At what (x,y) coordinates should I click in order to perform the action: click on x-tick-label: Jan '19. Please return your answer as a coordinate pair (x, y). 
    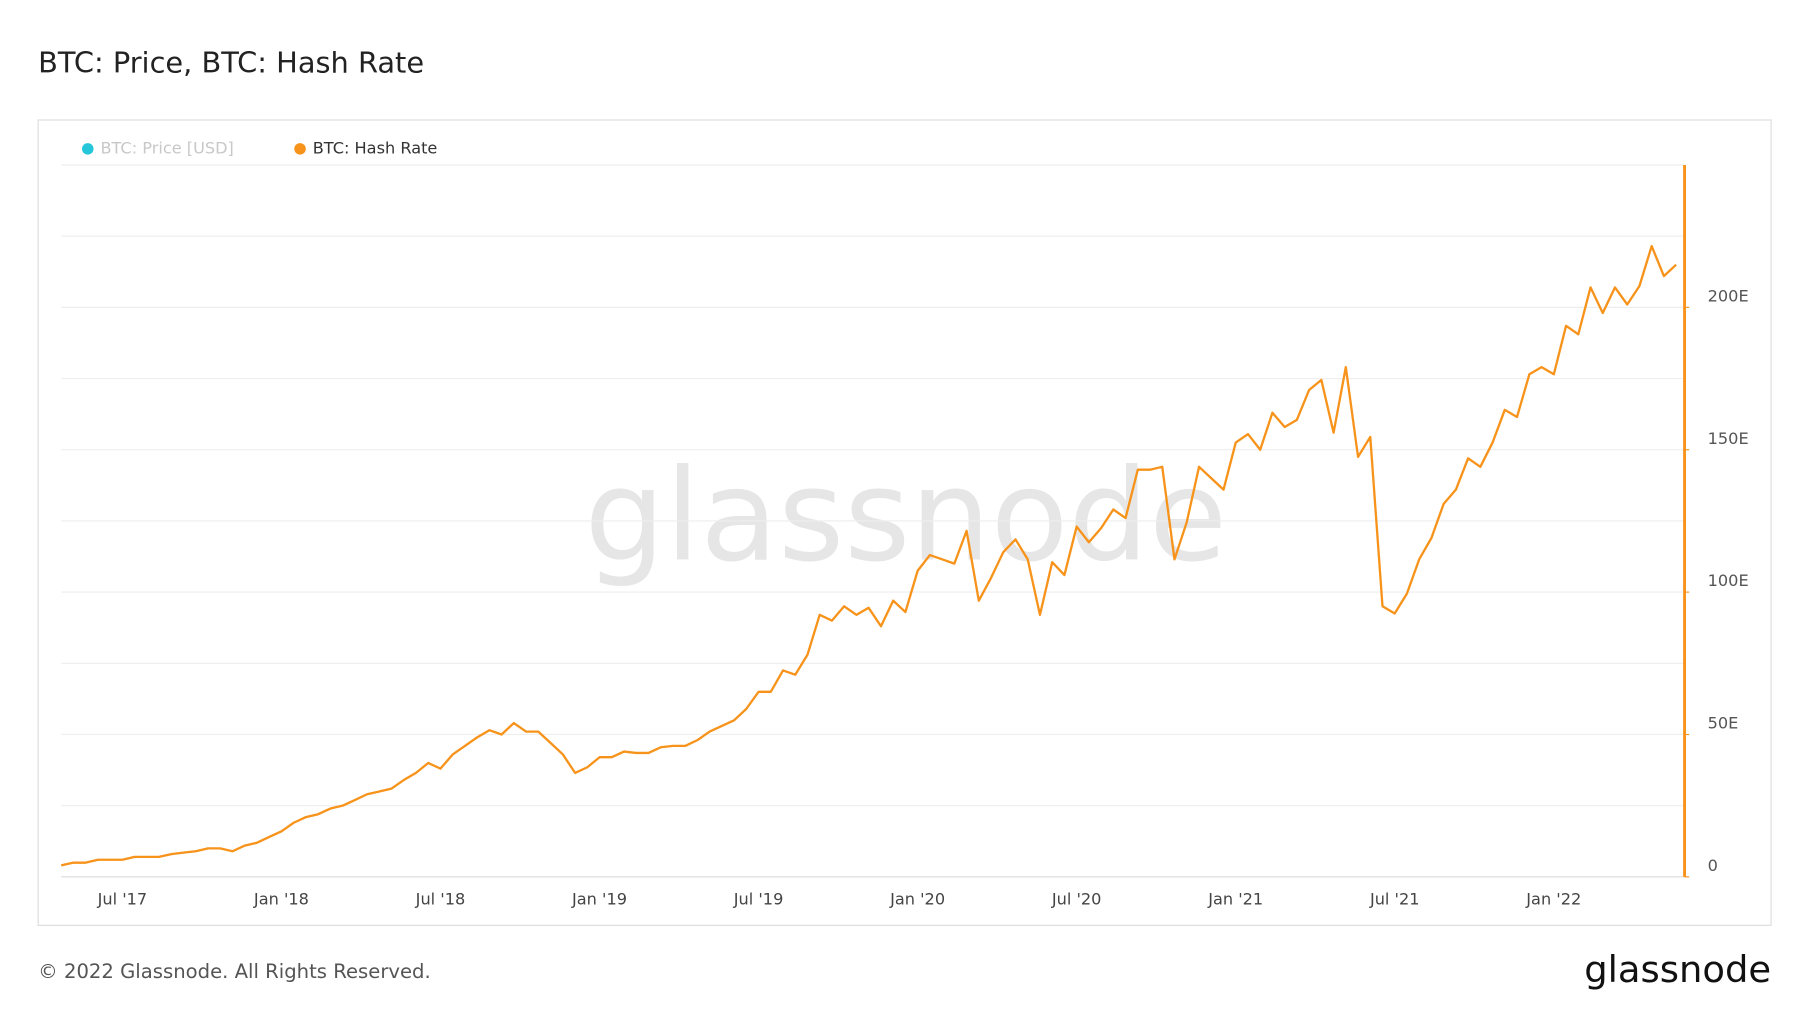
    Looking at the image, I should click on (599, 898).